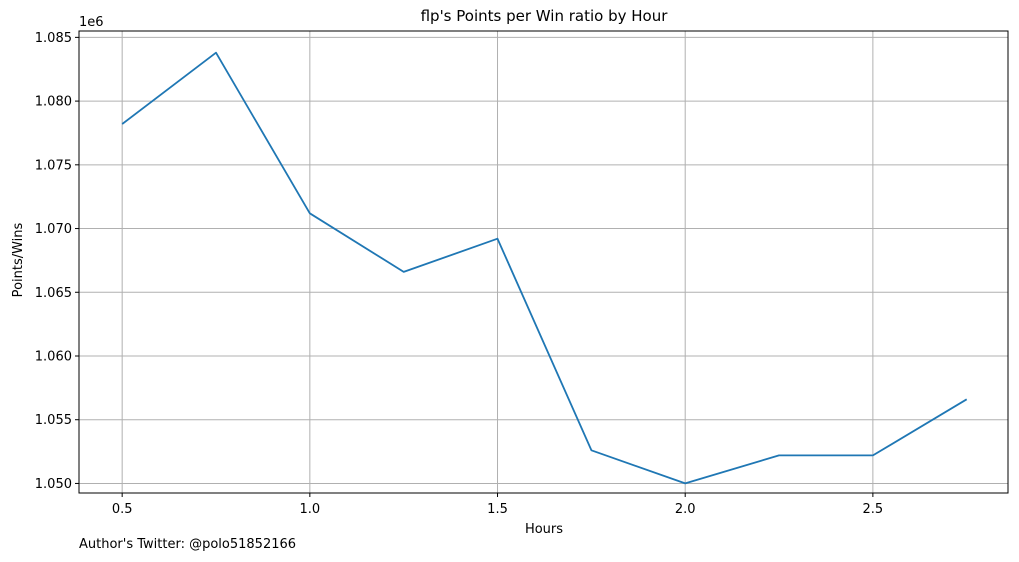 The width and height of the screenshot is (1019, 562). I want to click on y-tick-label: 1.085, so click(53, 38).